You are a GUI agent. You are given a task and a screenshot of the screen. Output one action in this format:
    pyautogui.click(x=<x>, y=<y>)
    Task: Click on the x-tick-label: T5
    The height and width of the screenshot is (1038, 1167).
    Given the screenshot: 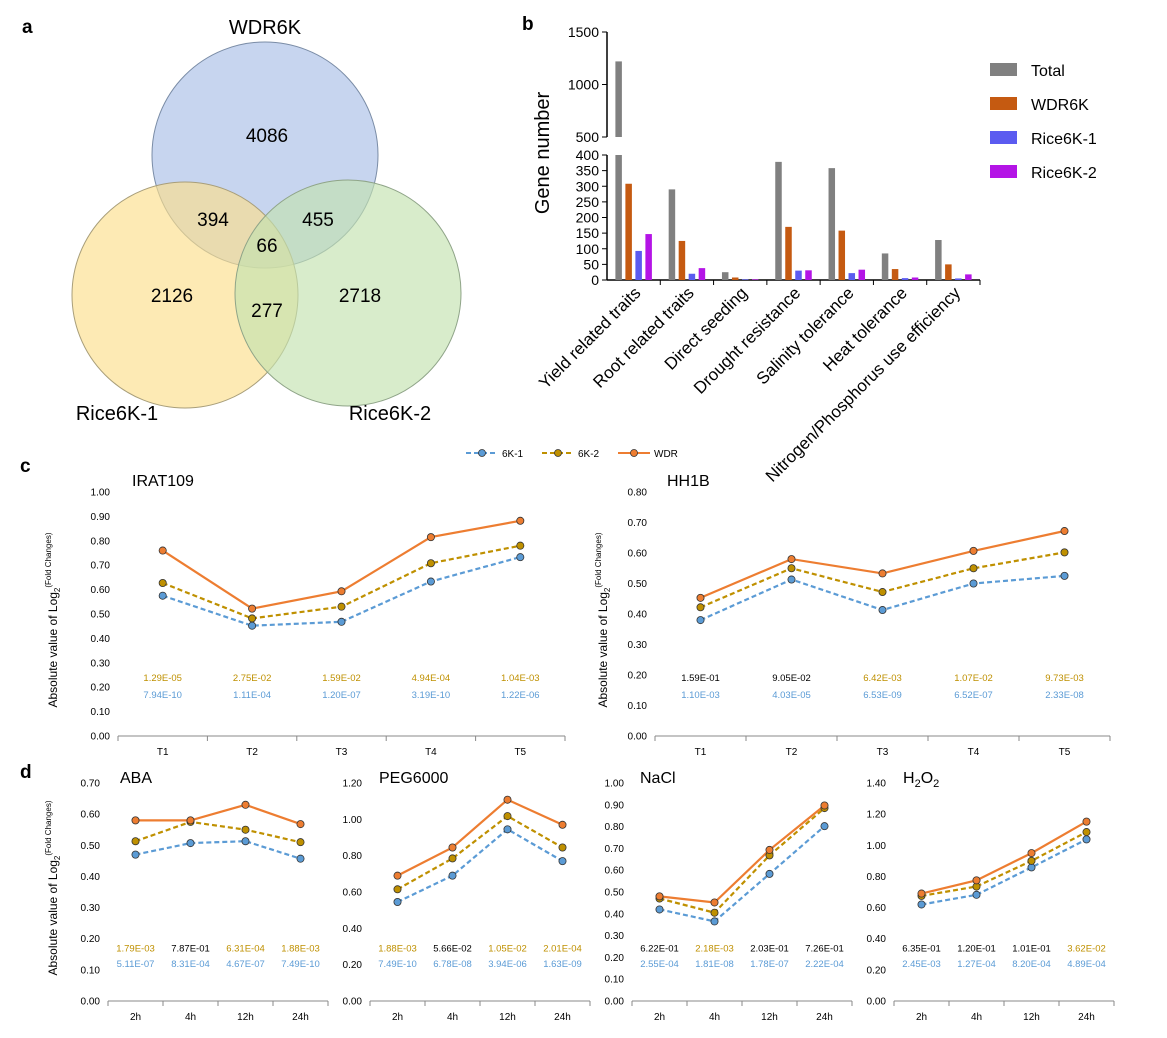 What is the action you would take?
    pyautogui.click(x=1065, y=752)
    